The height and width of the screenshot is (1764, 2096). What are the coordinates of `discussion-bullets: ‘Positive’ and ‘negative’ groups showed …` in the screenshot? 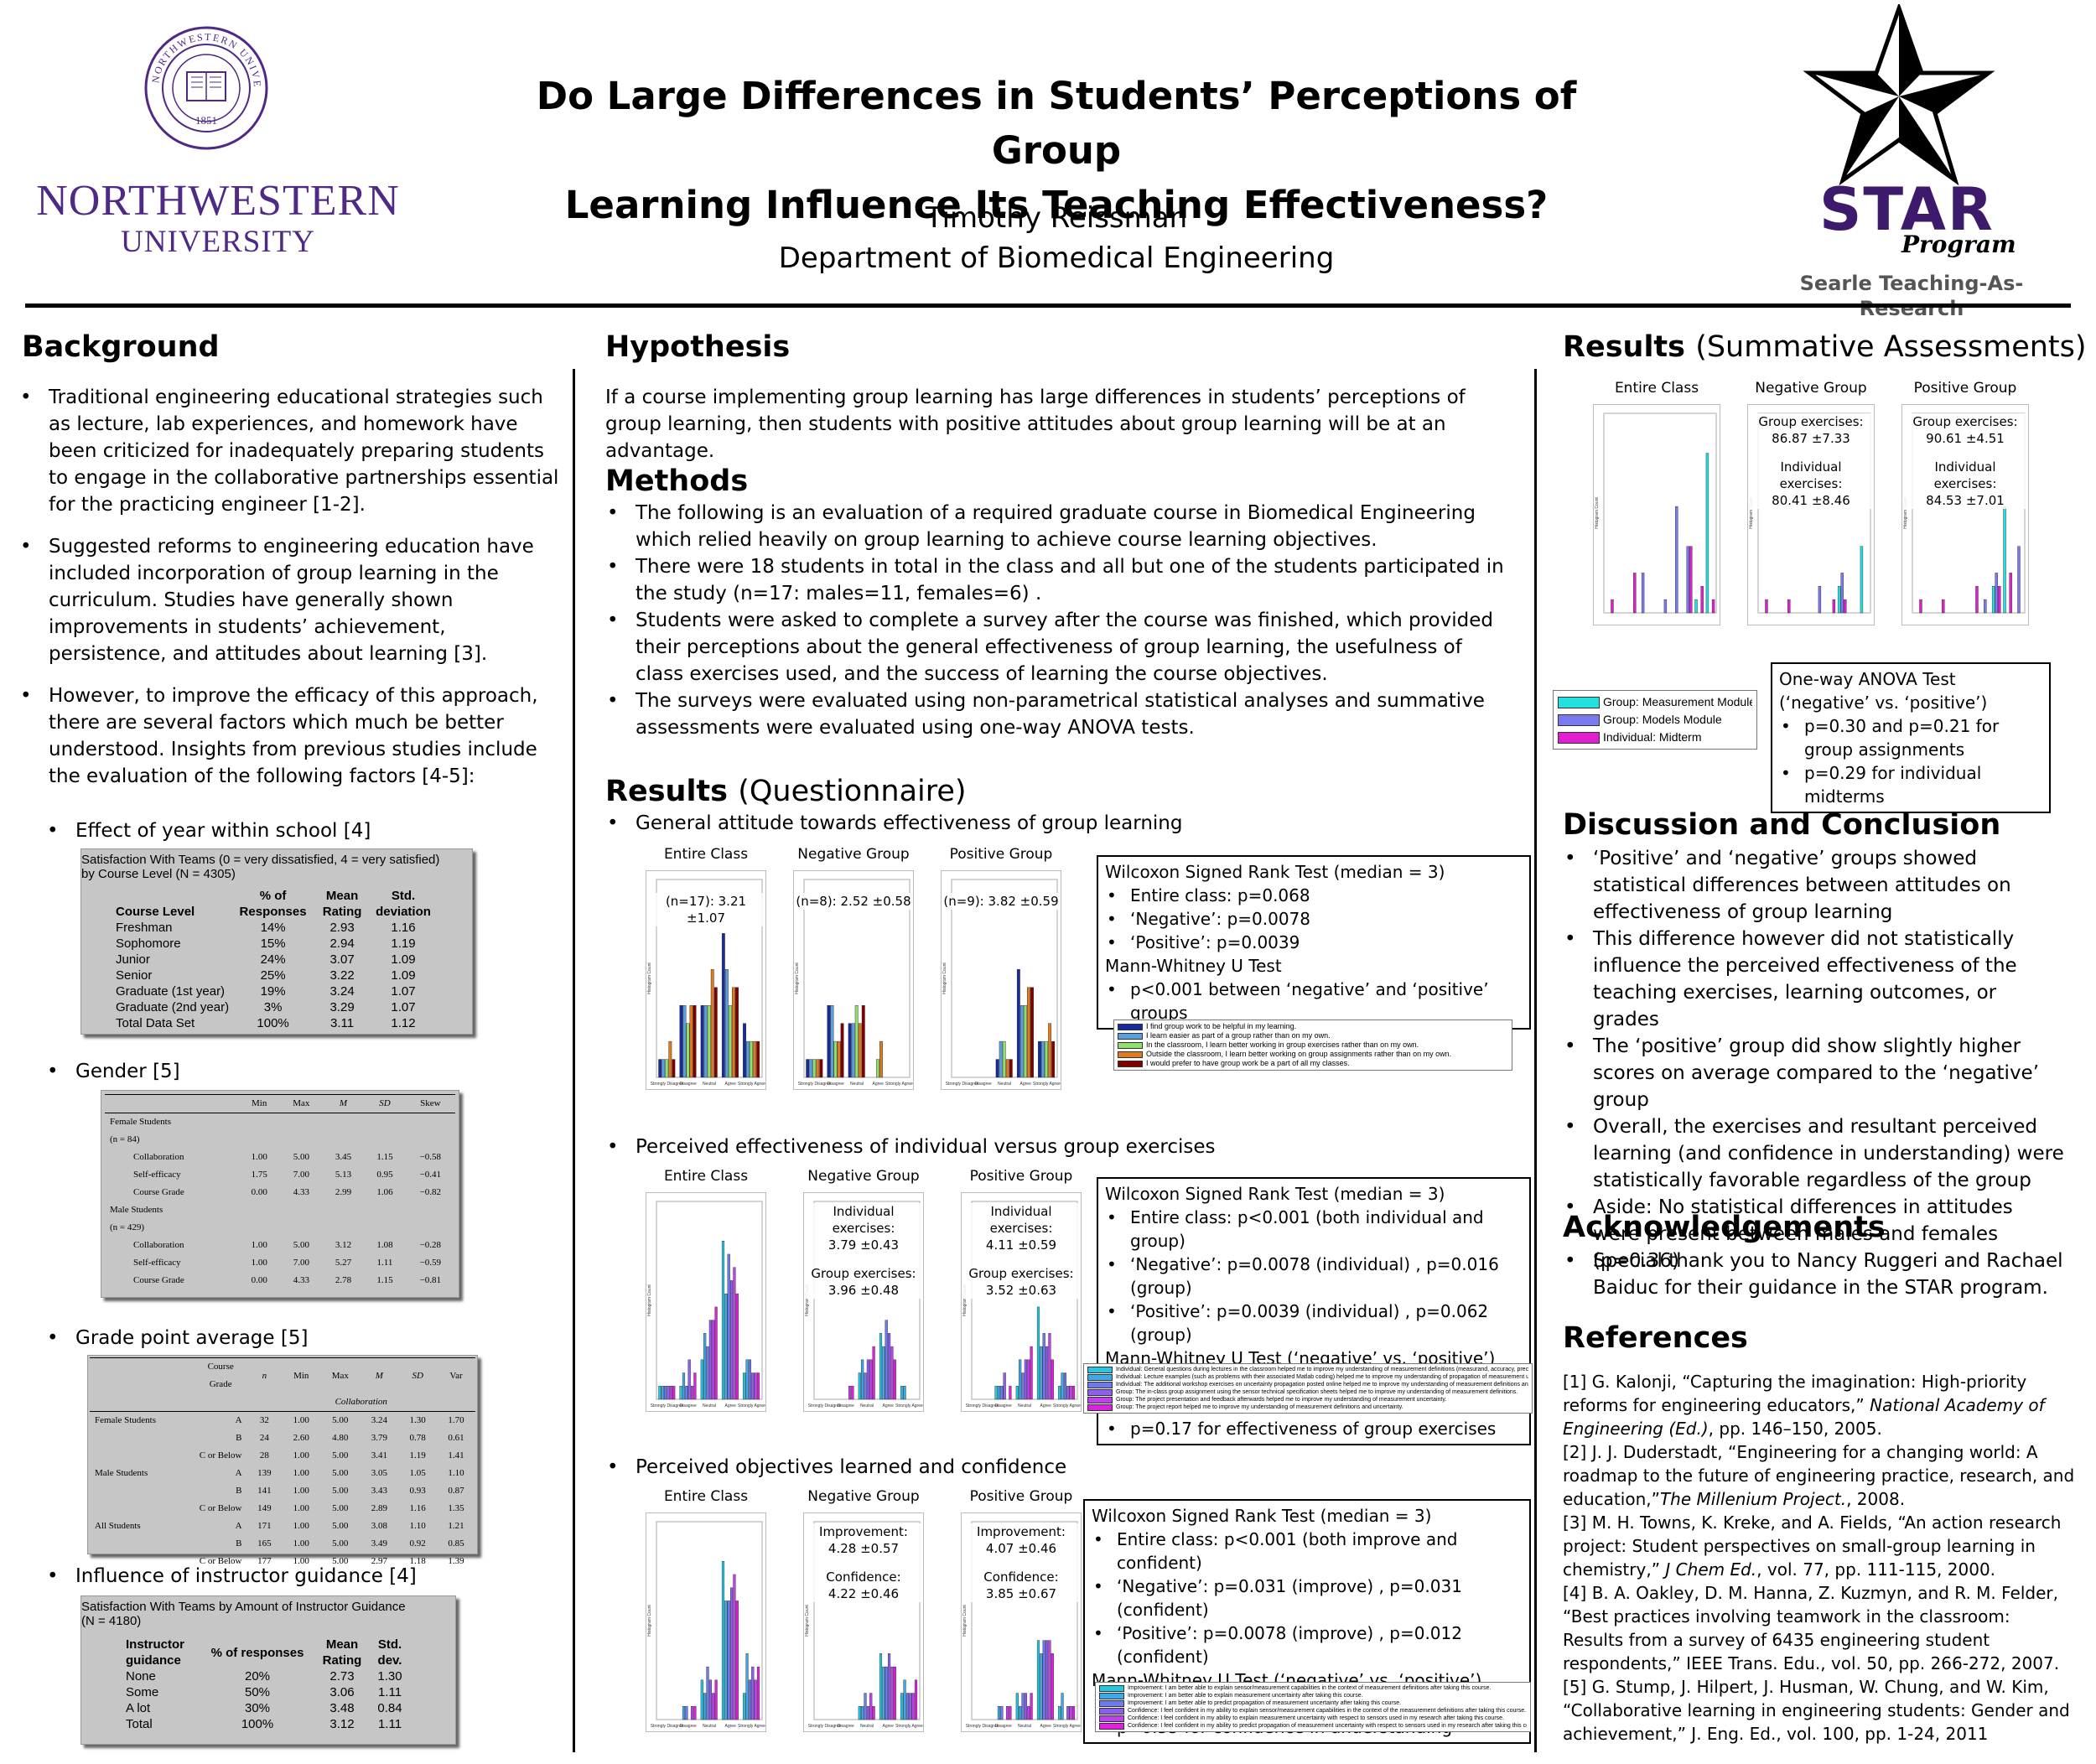 It's located at (1815, 1059).